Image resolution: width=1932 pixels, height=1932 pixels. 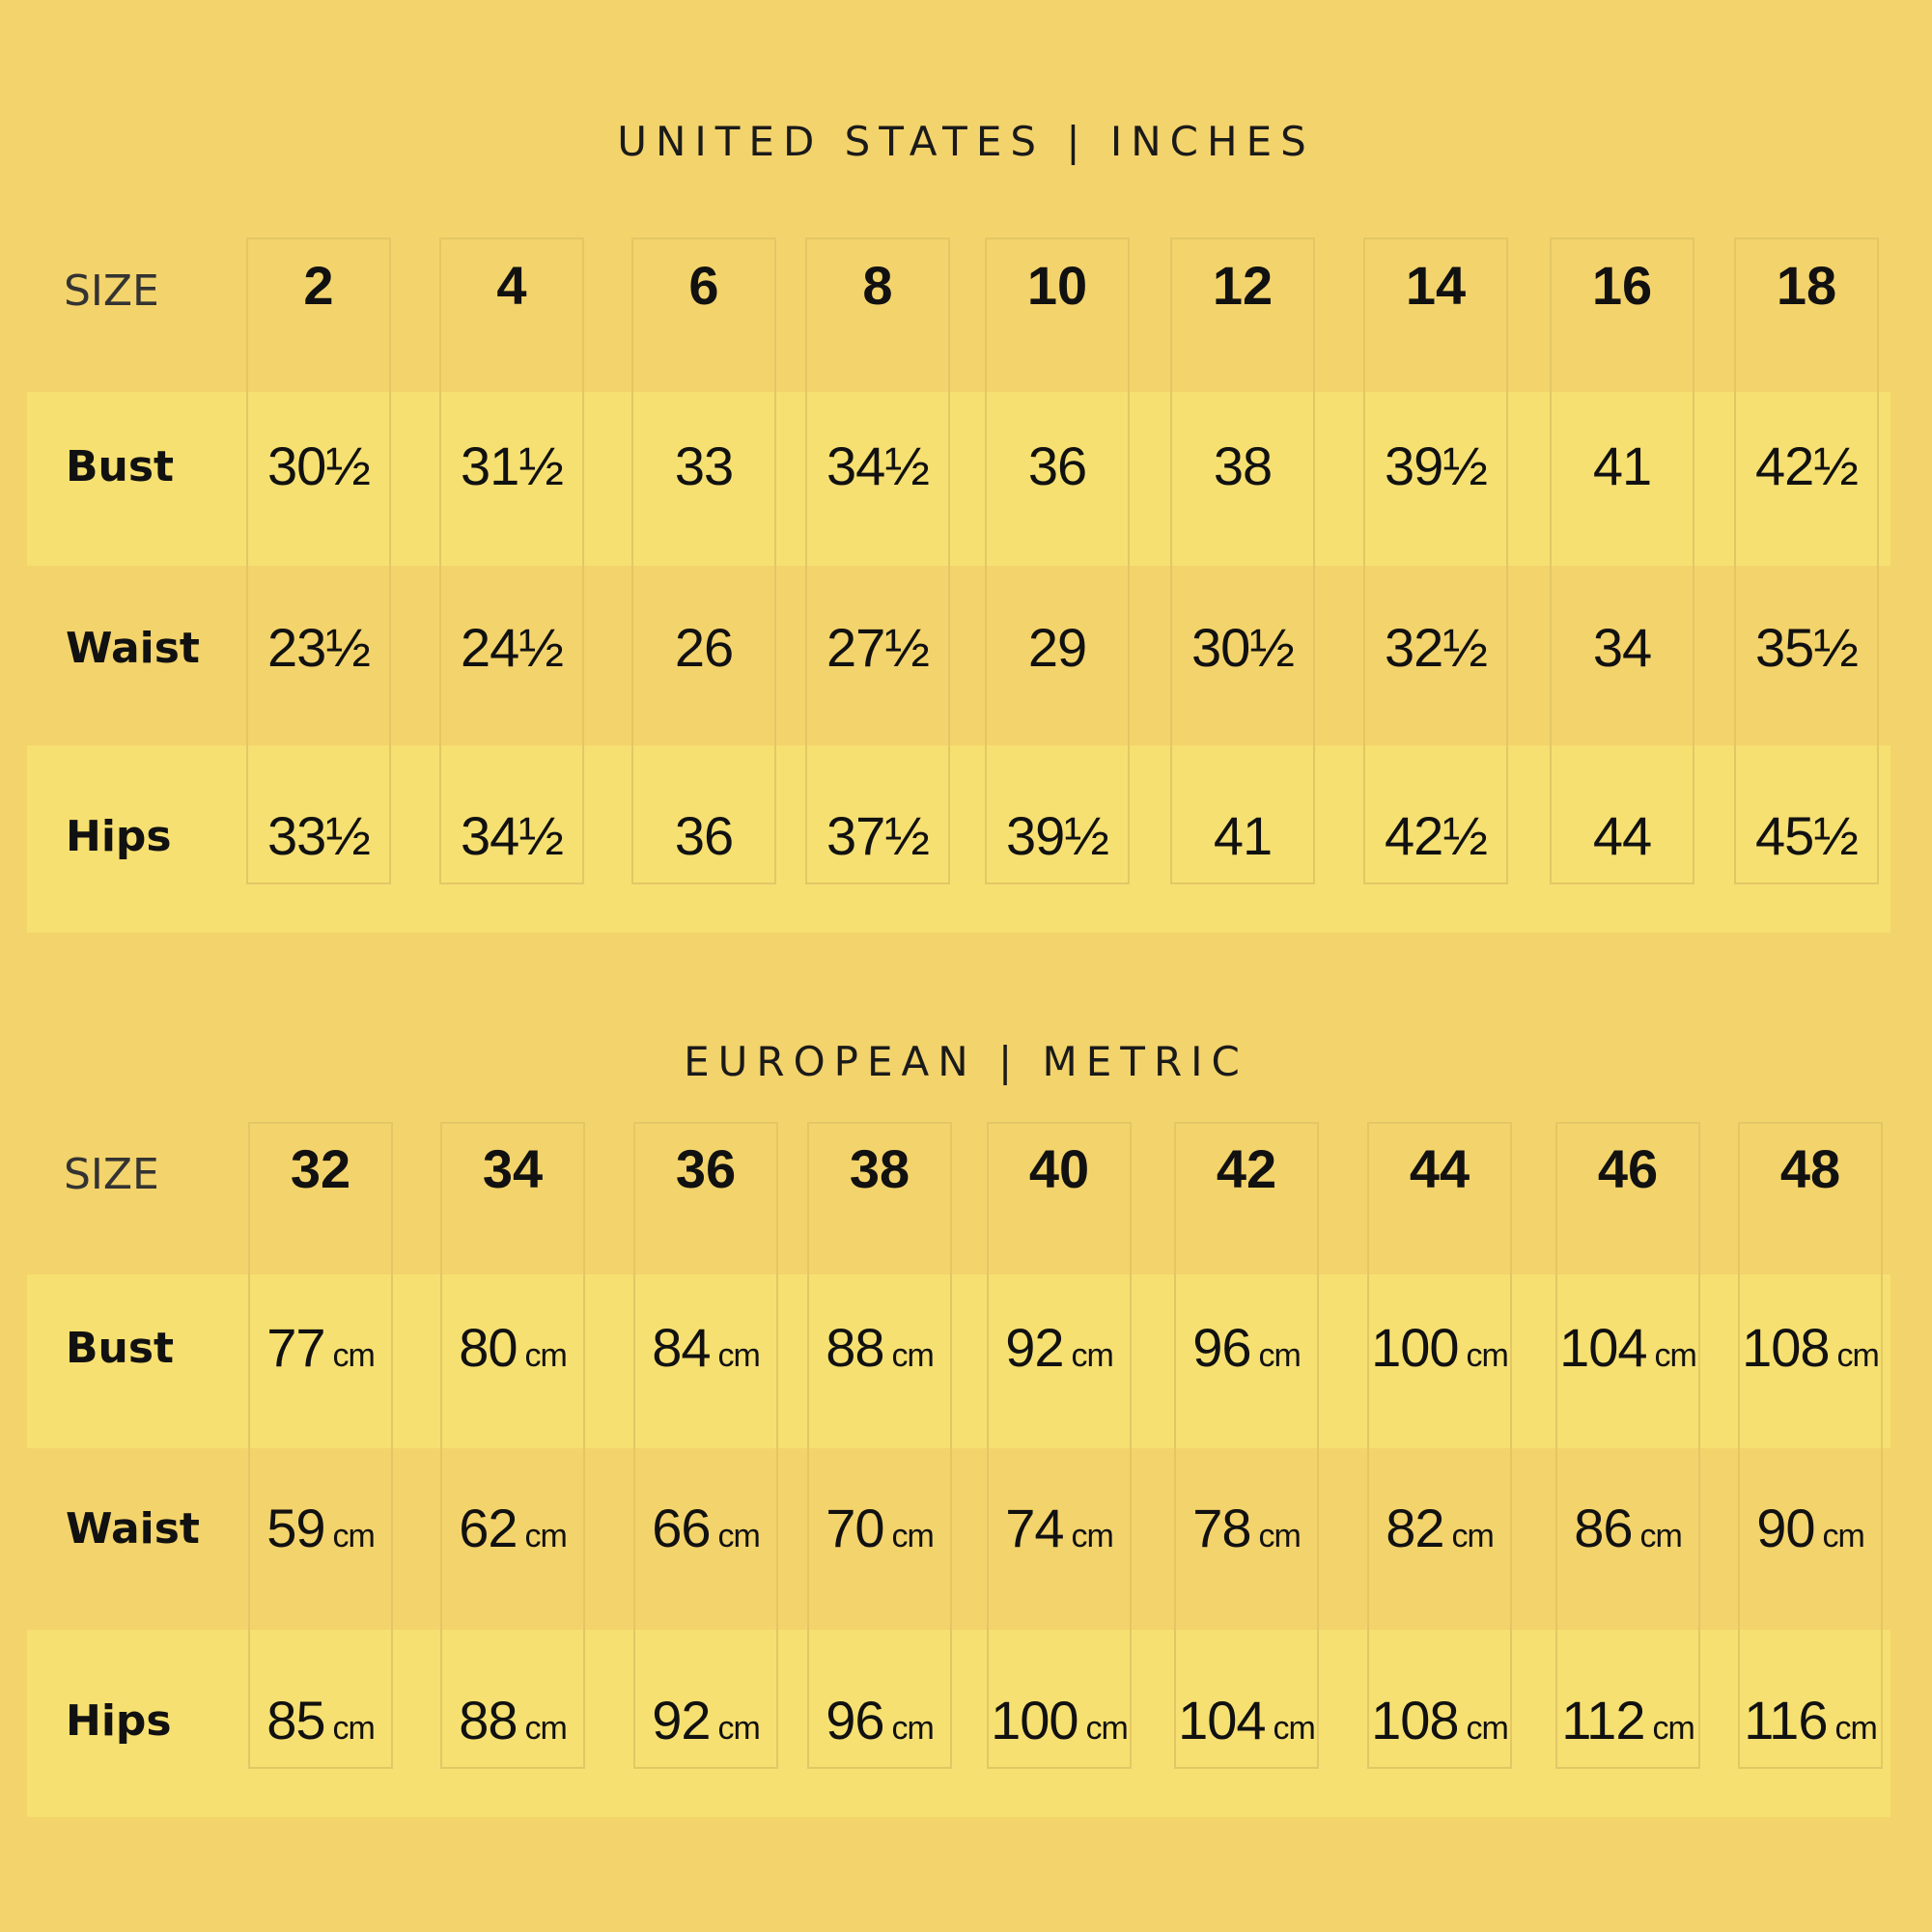 I want to click on measurement-value: 108, so click(x=1415, y=1720).